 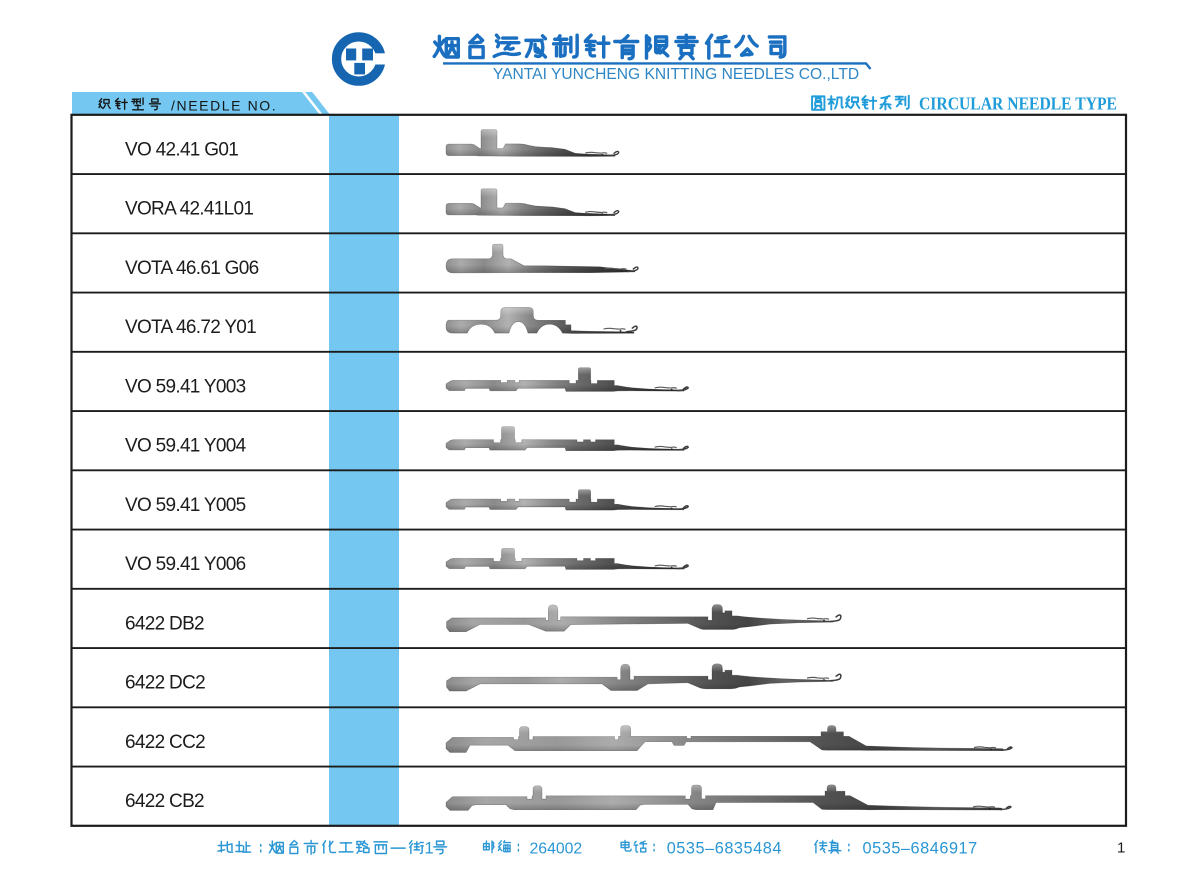 I want to click on svg-text: VO 59.41 Y006, so click(x=185, y=564).